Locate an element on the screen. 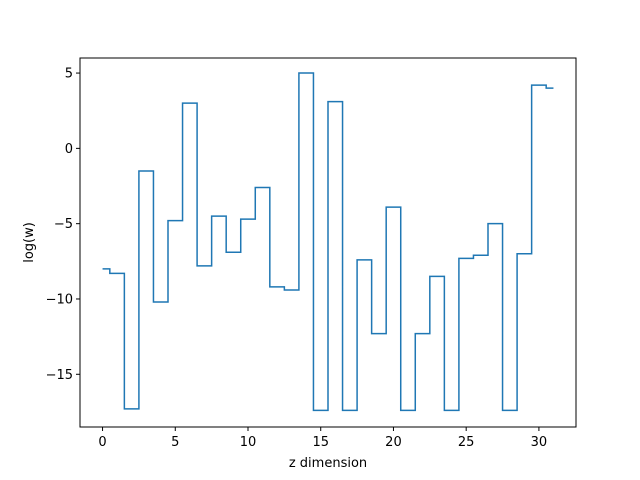 The width and height of the screenshot is (640, 480). y-axis-label: log(w) is located at coordinates (29, 242).